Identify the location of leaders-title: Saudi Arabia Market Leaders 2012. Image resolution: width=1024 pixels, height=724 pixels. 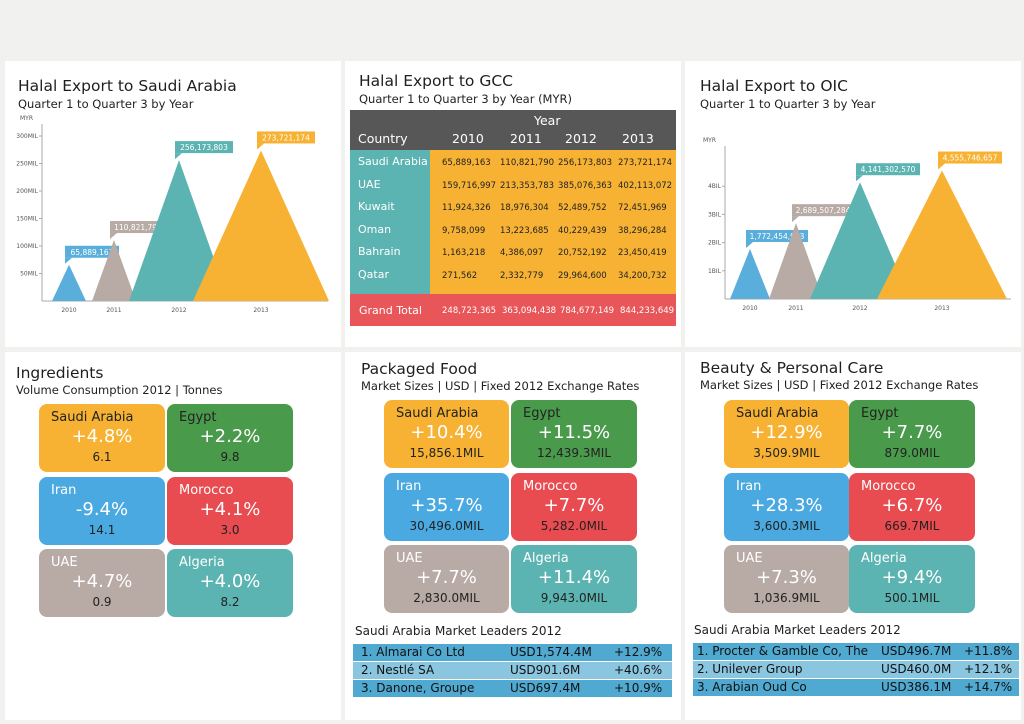
(797, 630).